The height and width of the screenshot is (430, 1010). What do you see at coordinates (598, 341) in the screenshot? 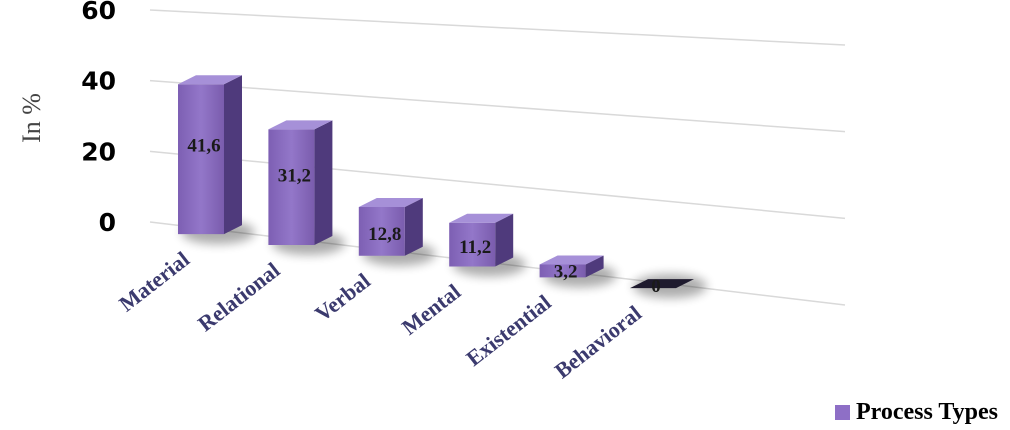
I see `x-tick-label: Behavioral` at bounding box center [598, 341].